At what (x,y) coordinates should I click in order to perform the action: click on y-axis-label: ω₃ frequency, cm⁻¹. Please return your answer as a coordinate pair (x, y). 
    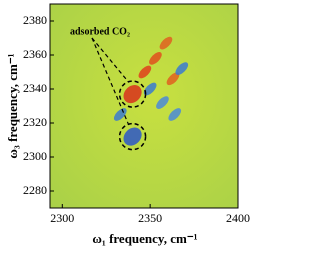
    Looking at the image, I should click on (12, 105).